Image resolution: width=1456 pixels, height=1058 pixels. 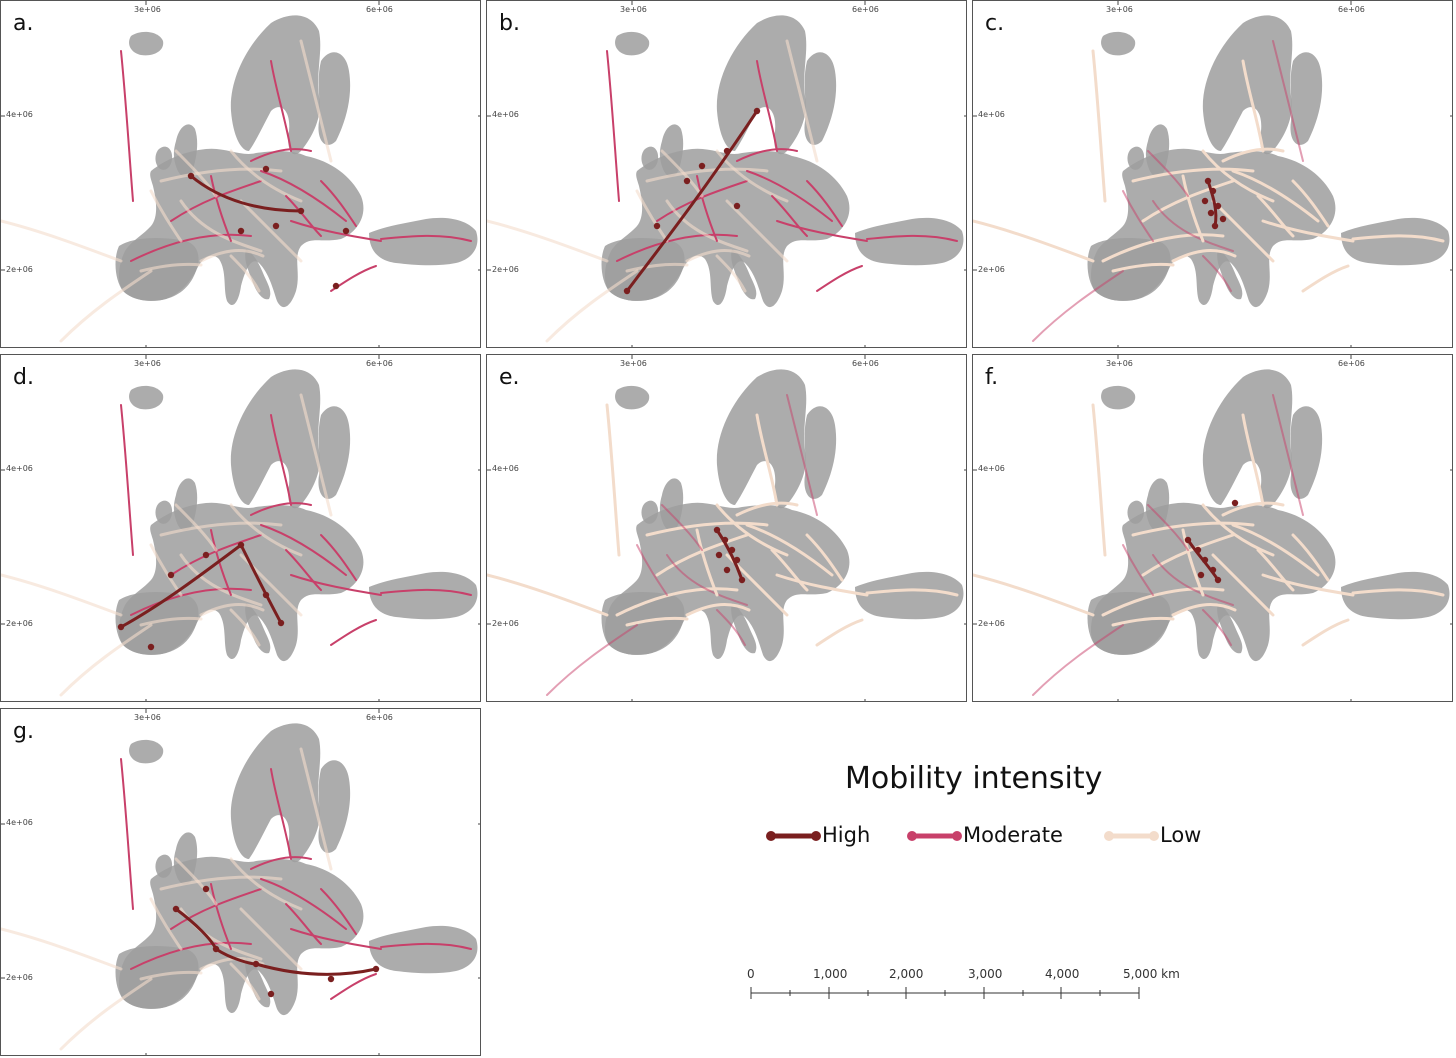 What do you see at coordinates (1131, 836) in the screenshot?
I see `legend-swatch-low` at bounding box center [1131, 836].